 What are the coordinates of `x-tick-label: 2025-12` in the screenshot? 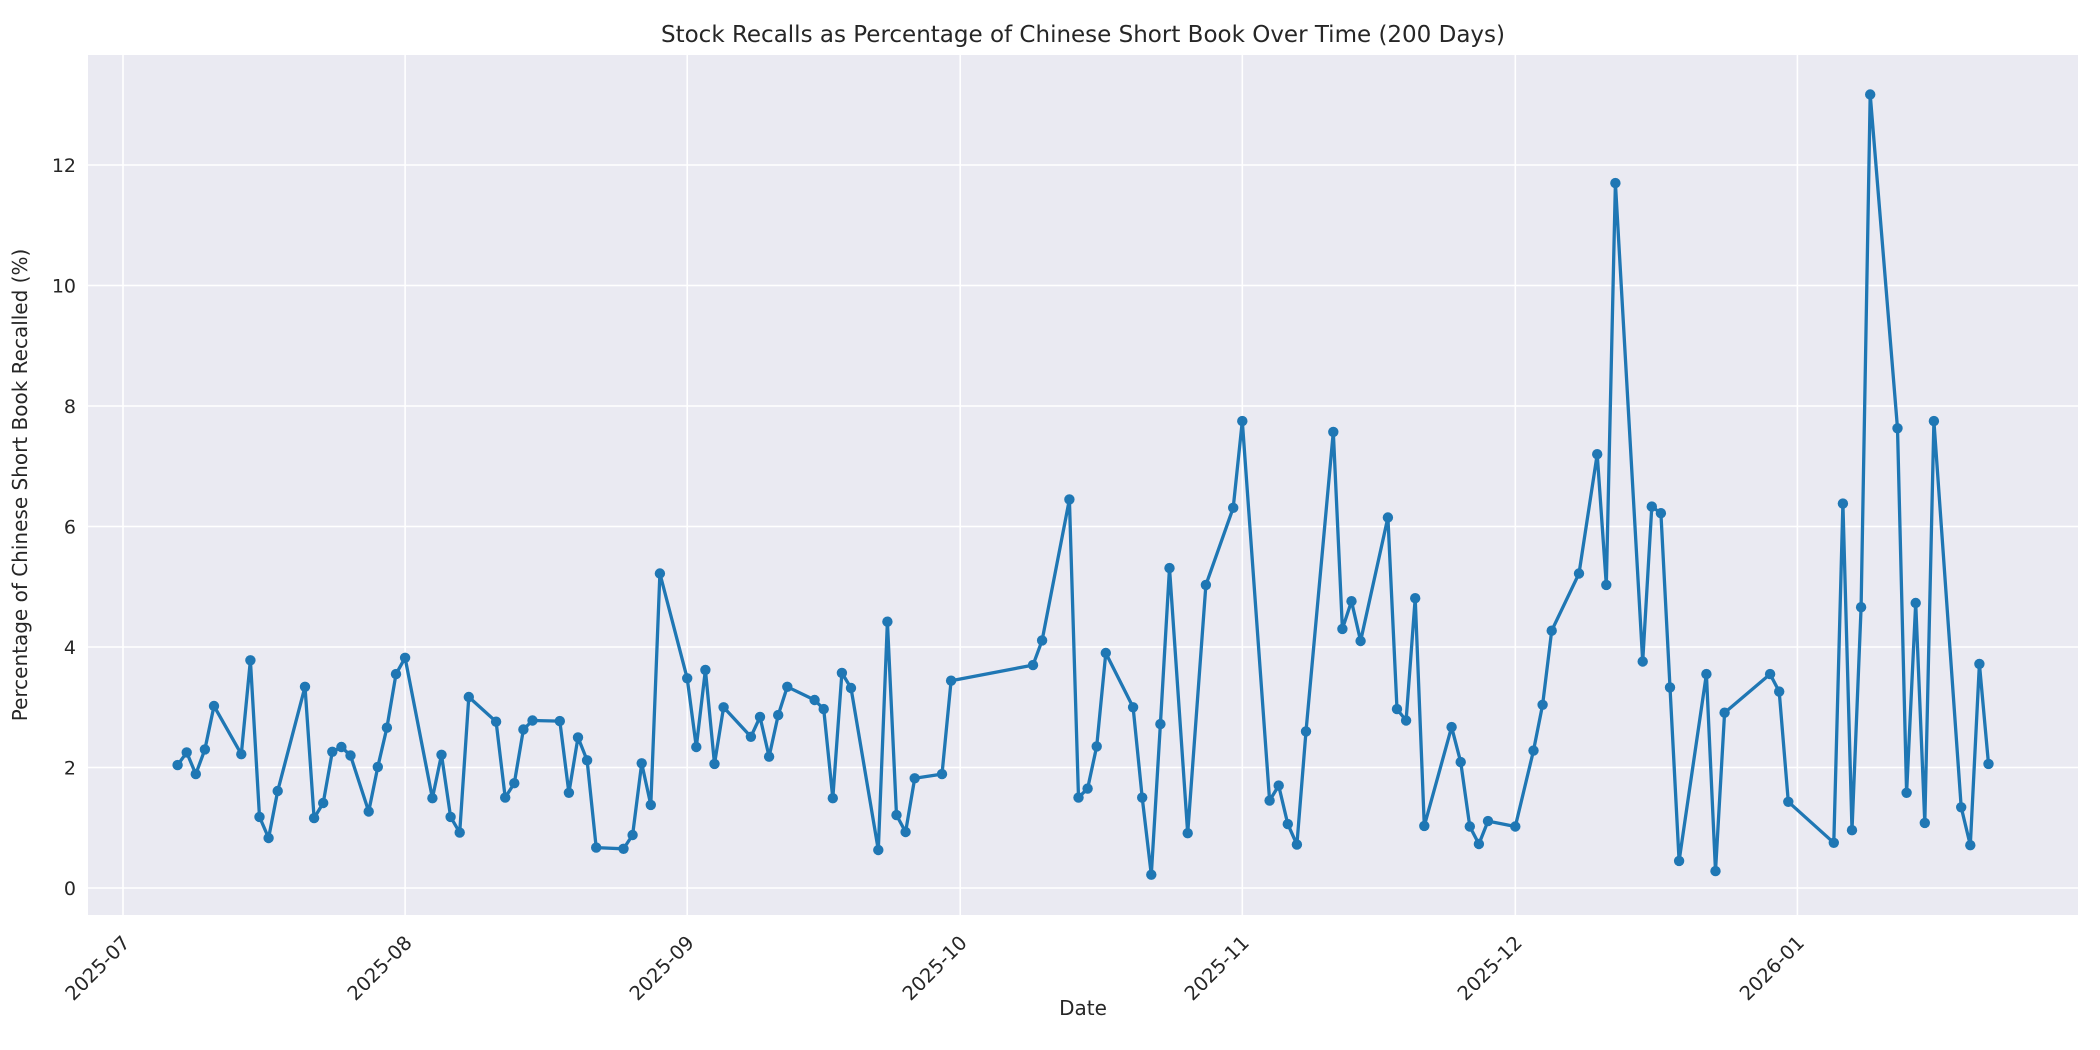 It's located at (1490, 968).